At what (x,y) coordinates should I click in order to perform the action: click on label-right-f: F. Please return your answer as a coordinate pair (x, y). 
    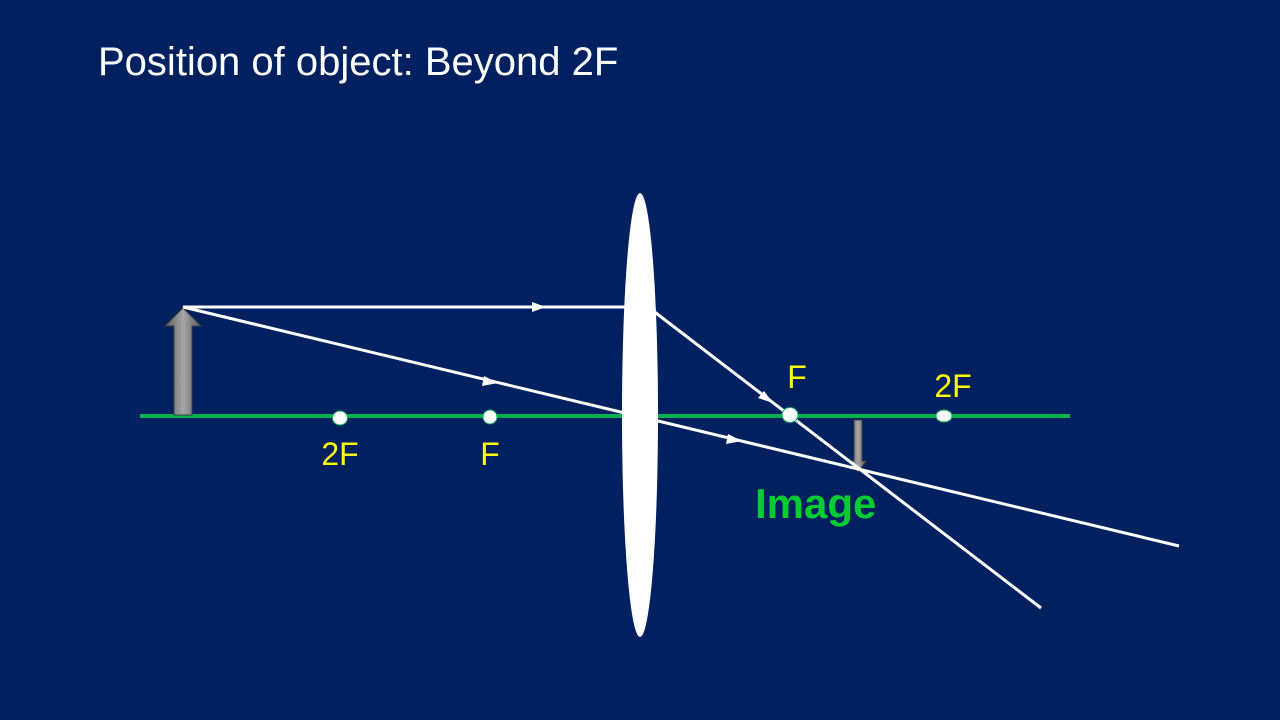
    Looking at the image, I should click on (797, 377).